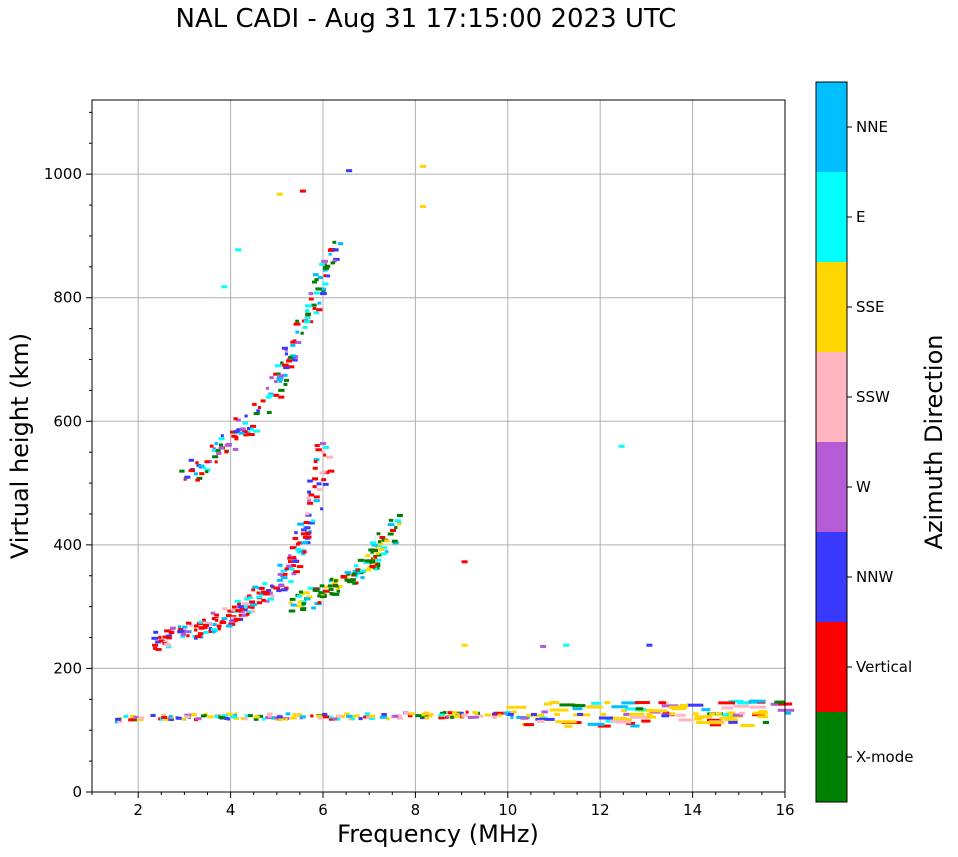  I want to click on colorbar: X-mode Vertical NNW W SSW SSE E NNE, so click(864, 442).